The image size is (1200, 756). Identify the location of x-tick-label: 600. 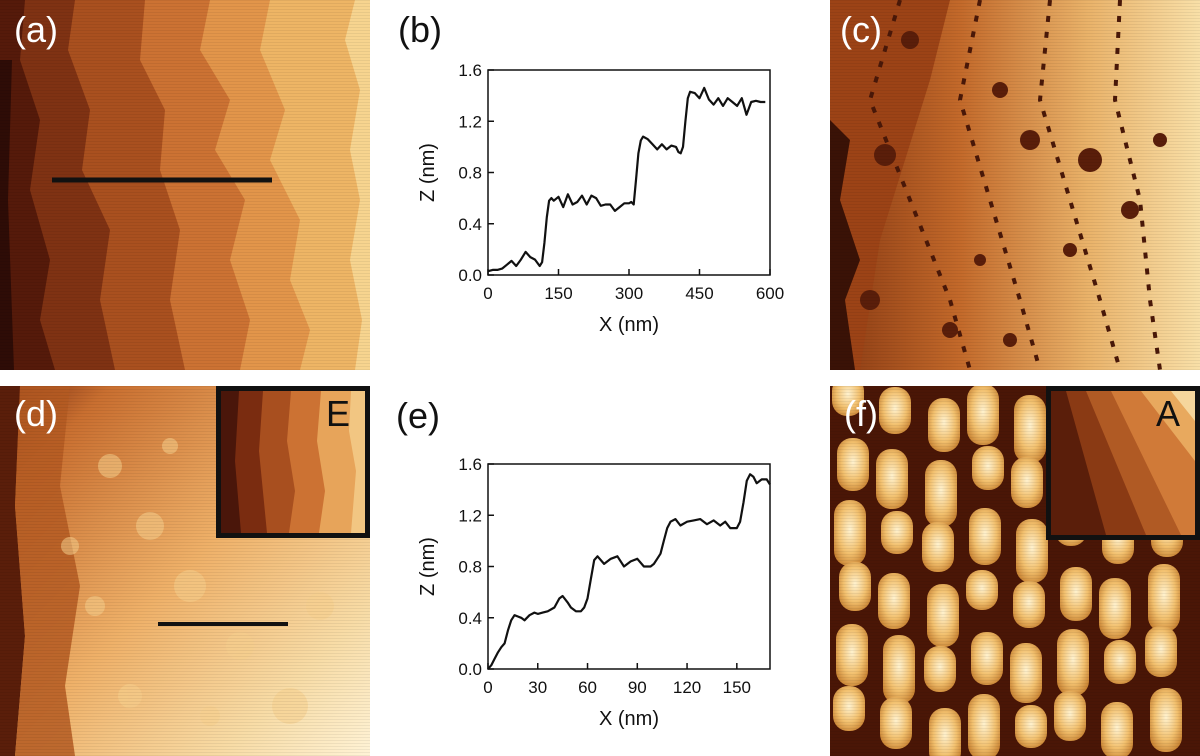
(770, 293).